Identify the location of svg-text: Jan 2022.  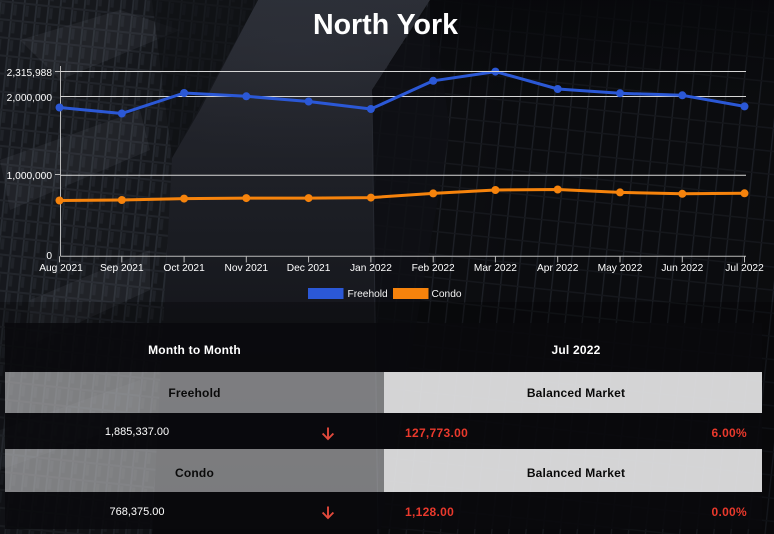
(371, 268).